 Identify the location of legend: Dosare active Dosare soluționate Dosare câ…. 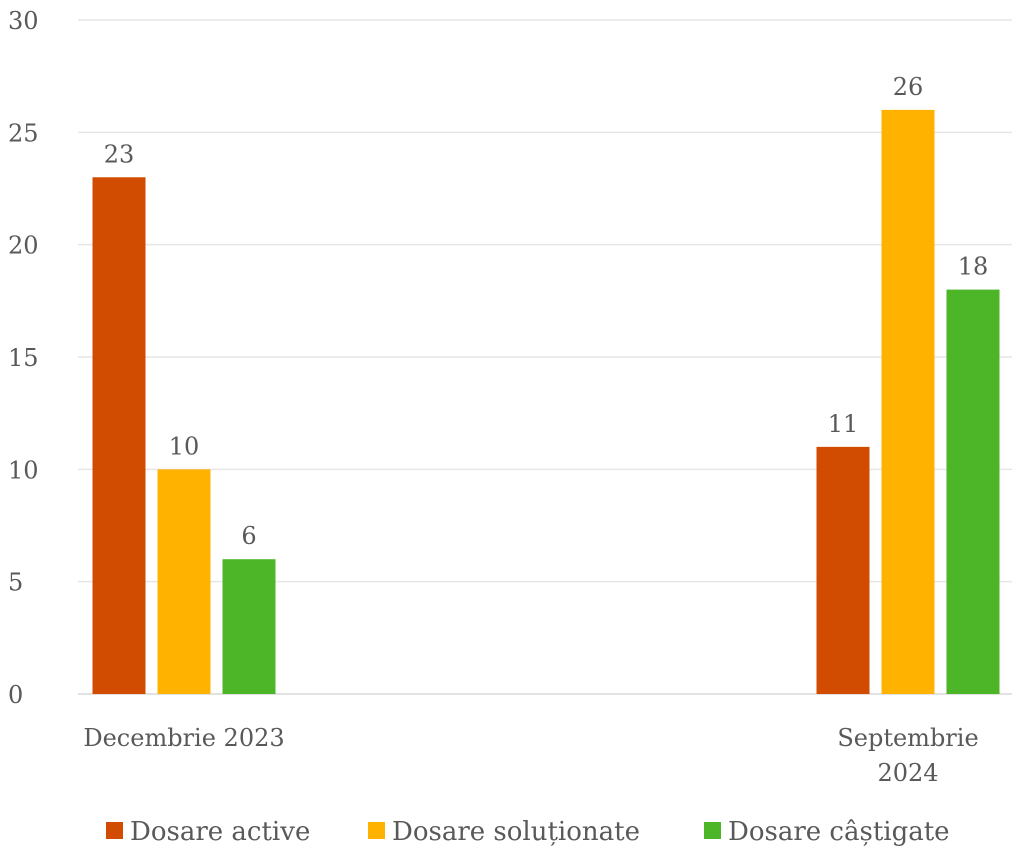
(528, 832).